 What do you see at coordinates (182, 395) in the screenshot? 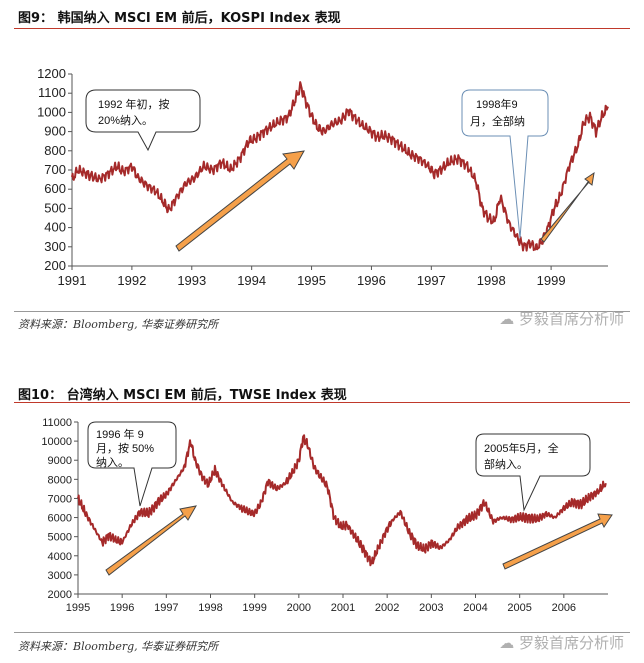
I see `figure-10-title: 图10： 台湾纳入 MSCI EM 前后，TWSE Index 表现` at bounding box center [182, 395].